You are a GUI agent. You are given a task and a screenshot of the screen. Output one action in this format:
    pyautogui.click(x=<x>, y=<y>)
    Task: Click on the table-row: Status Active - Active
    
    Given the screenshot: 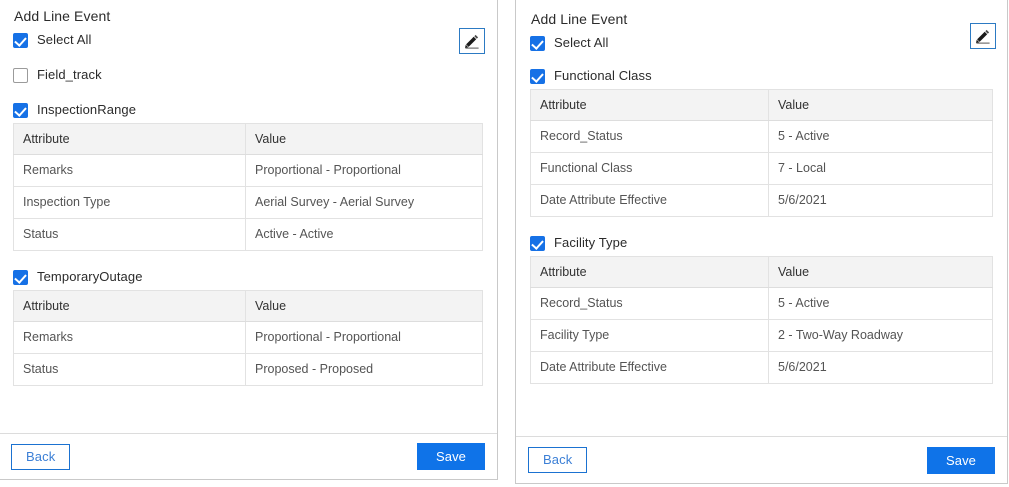 What is the action you would take?
    pyautogui.click(x=248, y=234)
    